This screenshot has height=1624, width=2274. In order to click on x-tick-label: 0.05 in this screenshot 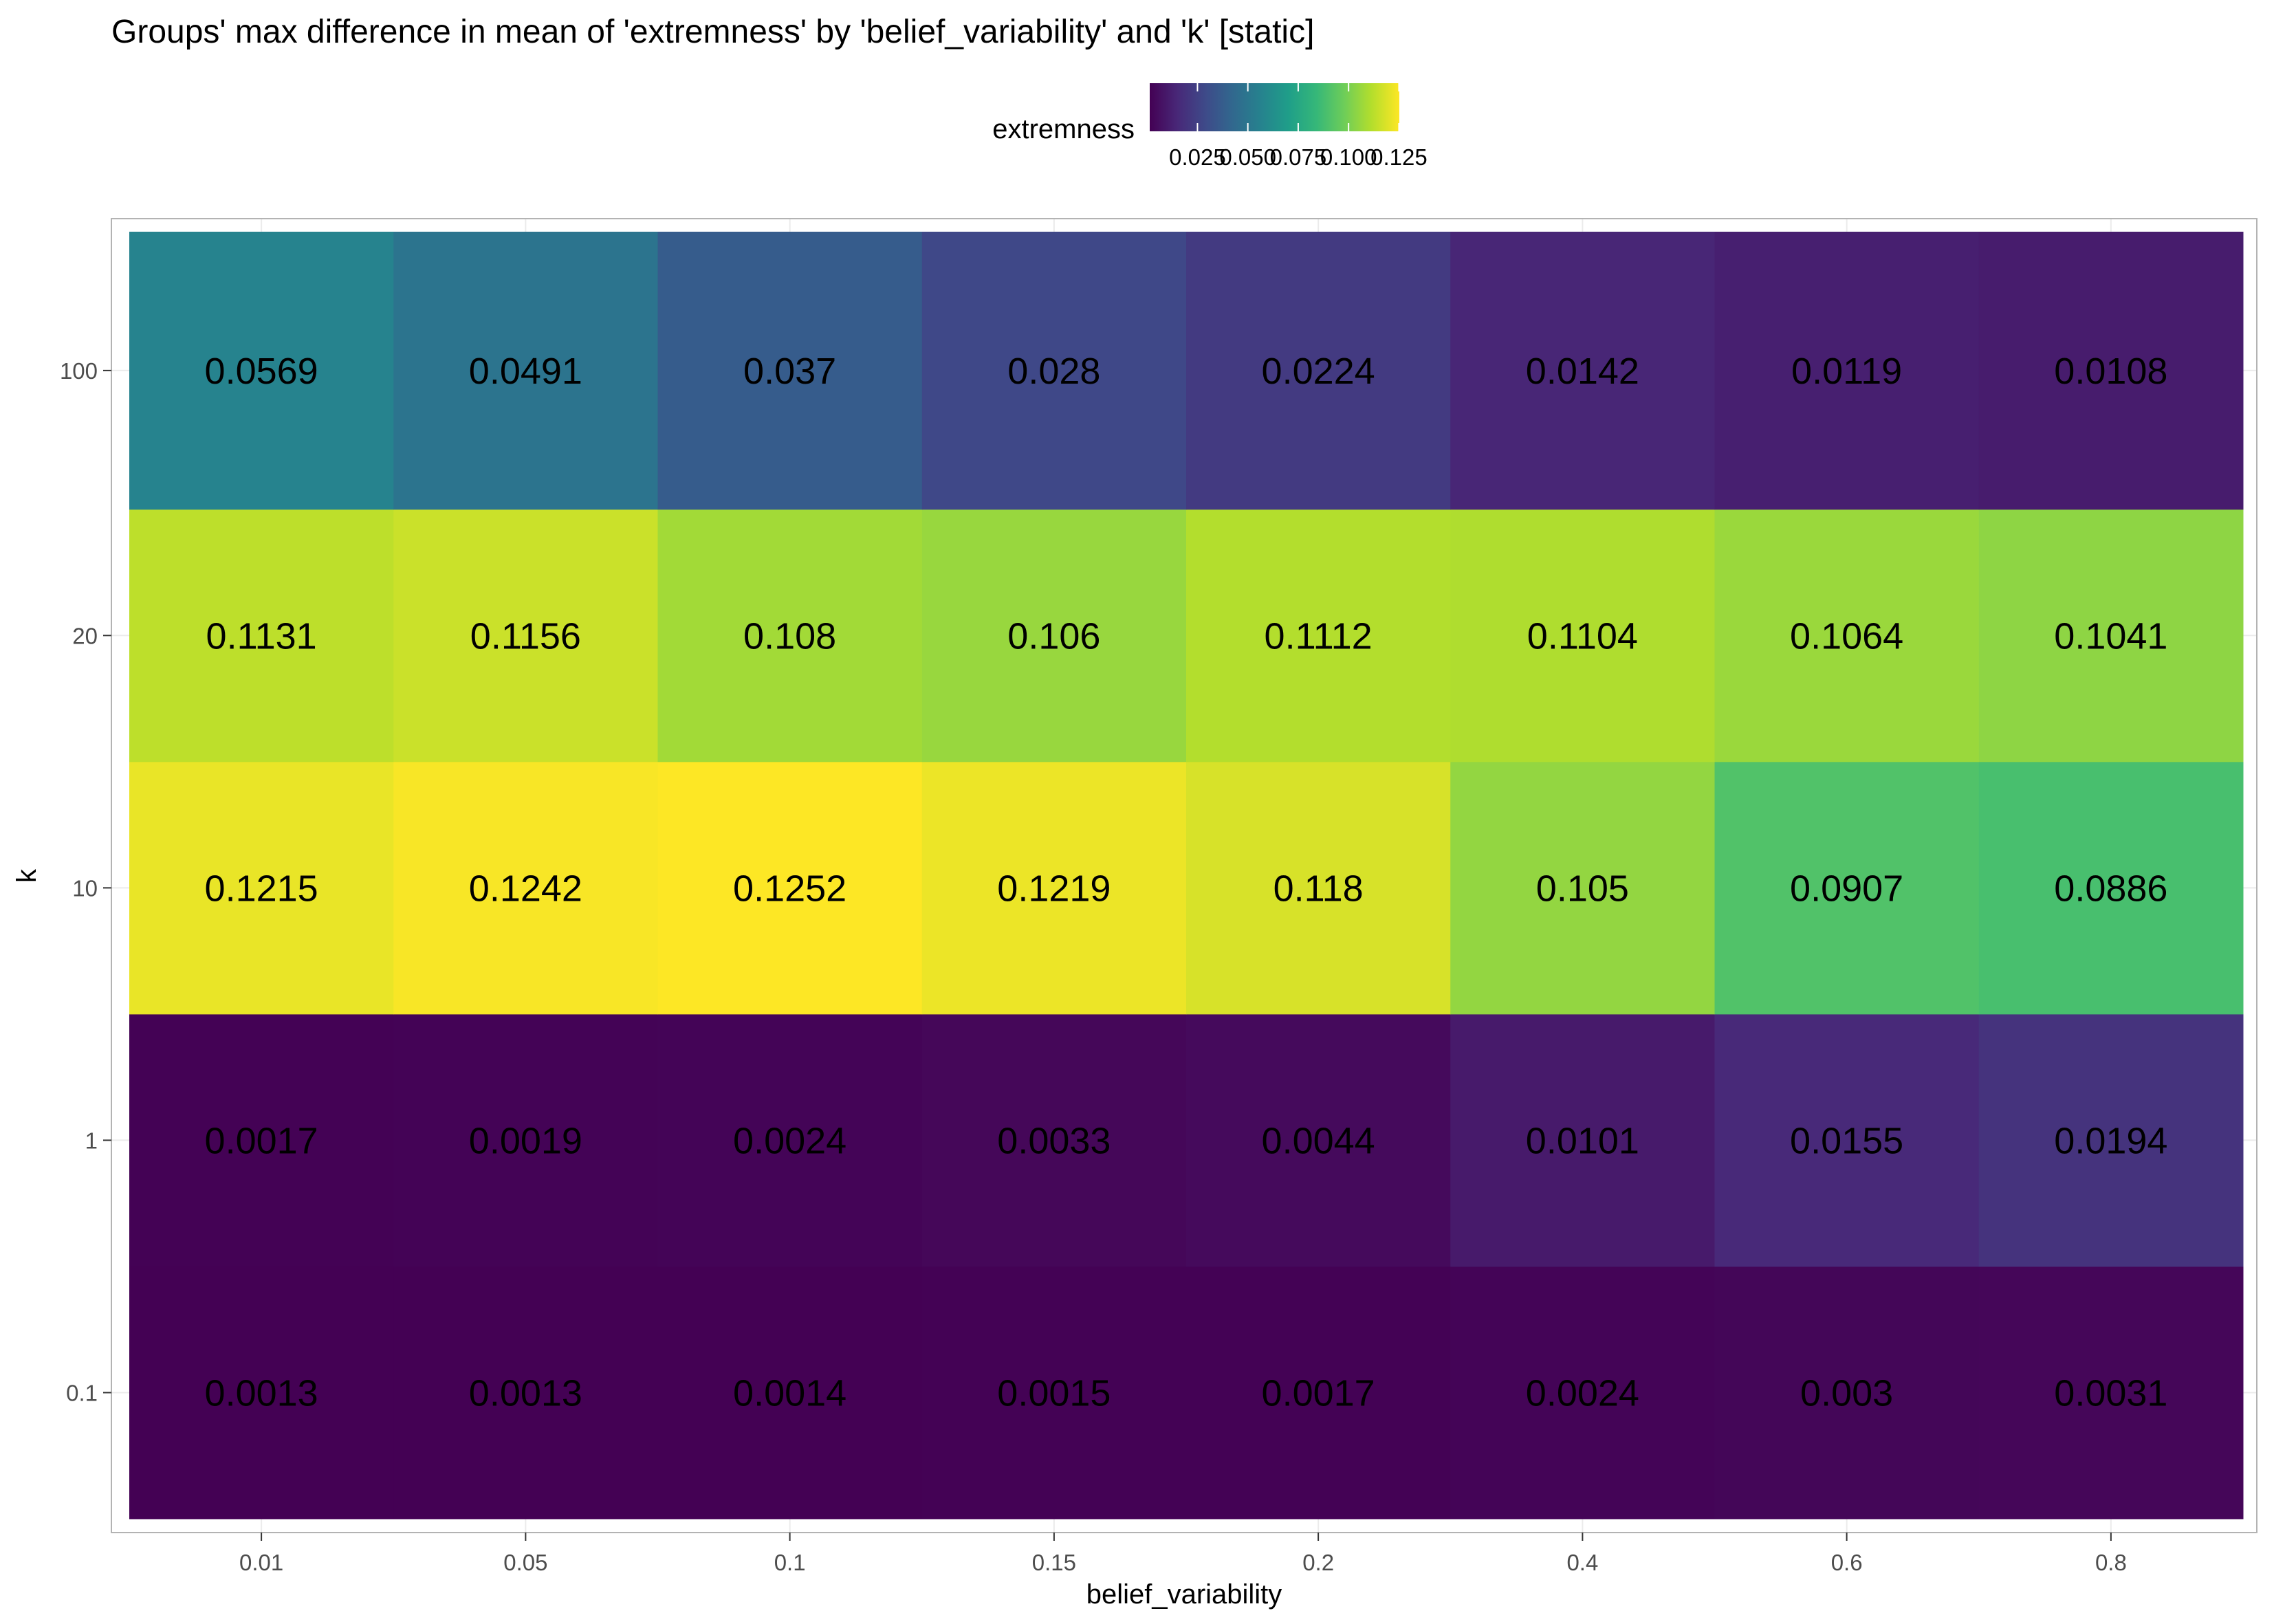, I will do `click(525, 1562)`.